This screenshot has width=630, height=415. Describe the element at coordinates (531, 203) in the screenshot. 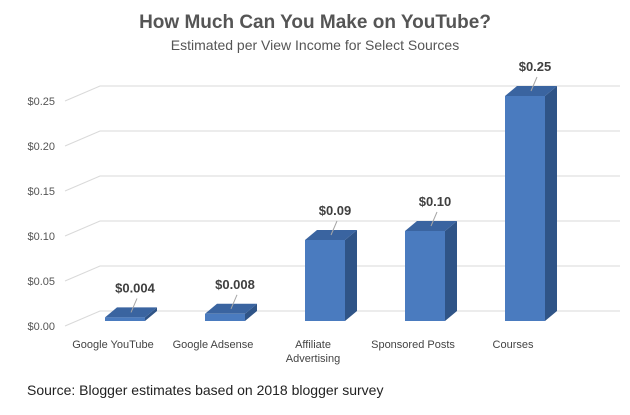

I see `bar-courses` at that location.